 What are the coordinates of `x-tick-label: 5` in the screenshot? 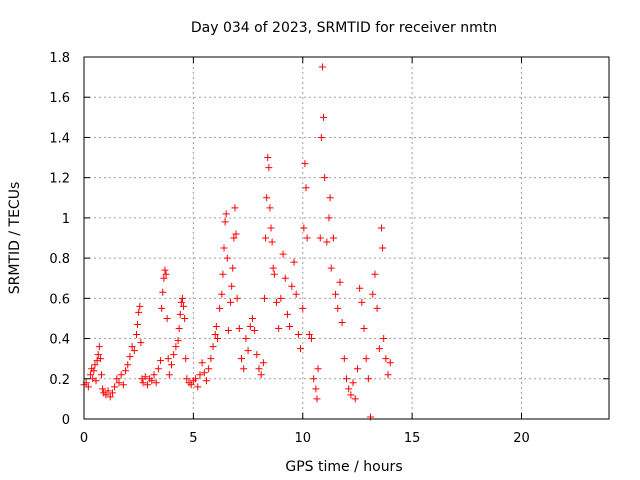 It's located at (193, 438).